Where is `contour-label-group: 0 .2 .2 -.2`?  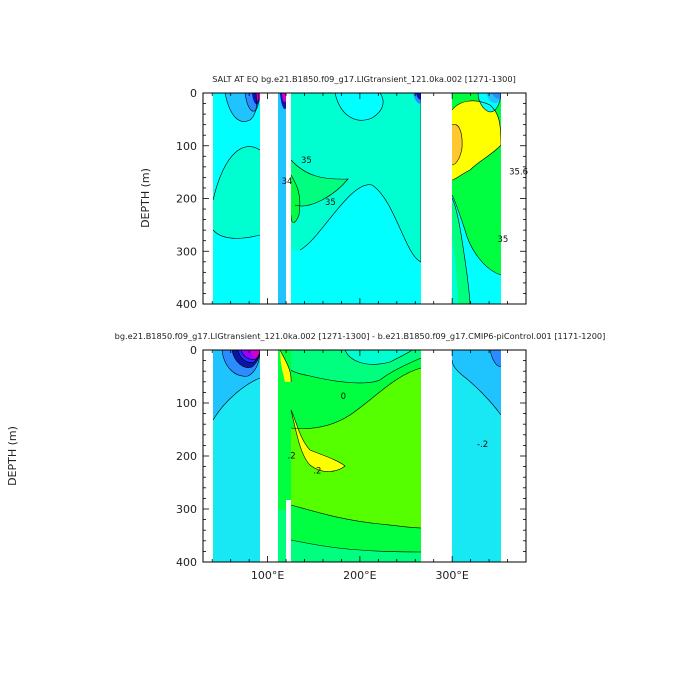 contour-label-group: 0 .2 .2 -.2 is located at coordinates (388, 434).